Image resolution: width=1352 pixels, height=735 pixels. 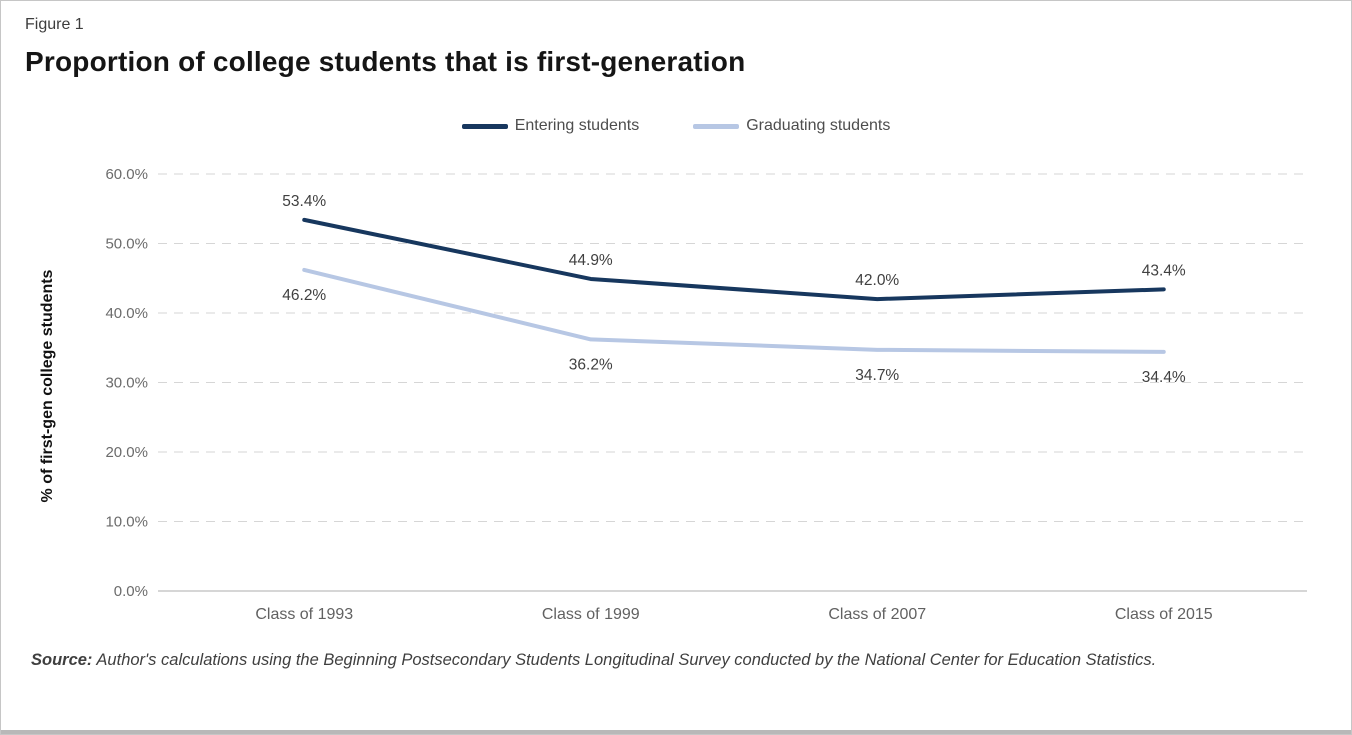 What do you see at coordinates (734, 310) in the screenshot?
I see `series-line-graduating-students` at bounding box center [734, 310].